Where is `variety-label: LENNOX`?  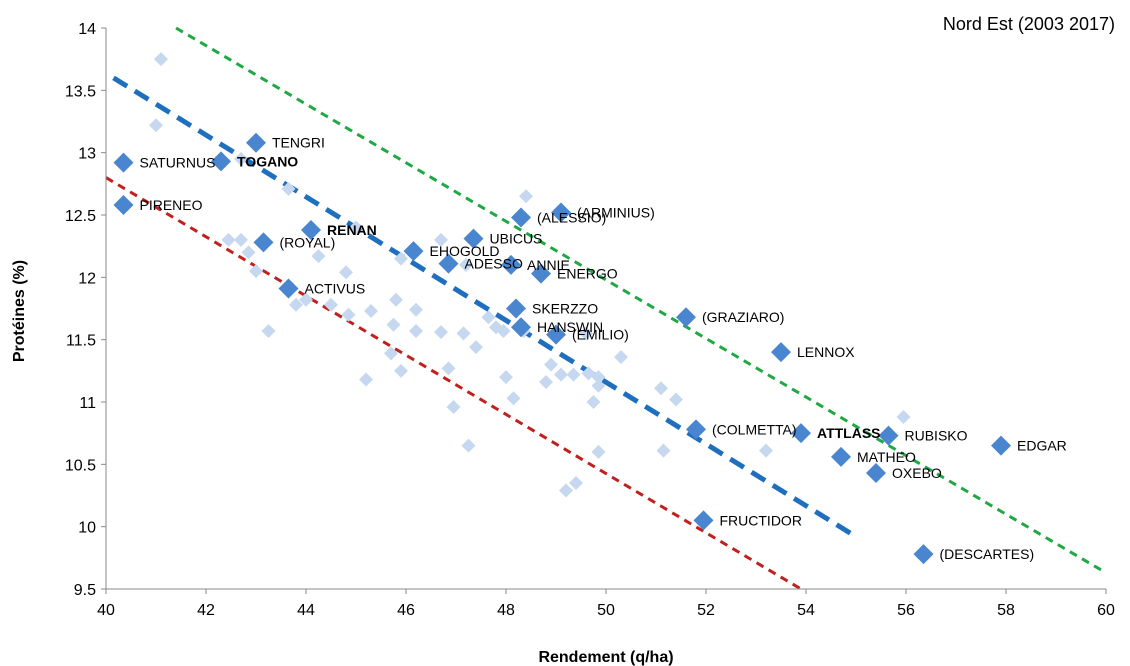 variety-label: LENNOX is located at coordinates (826, 352).